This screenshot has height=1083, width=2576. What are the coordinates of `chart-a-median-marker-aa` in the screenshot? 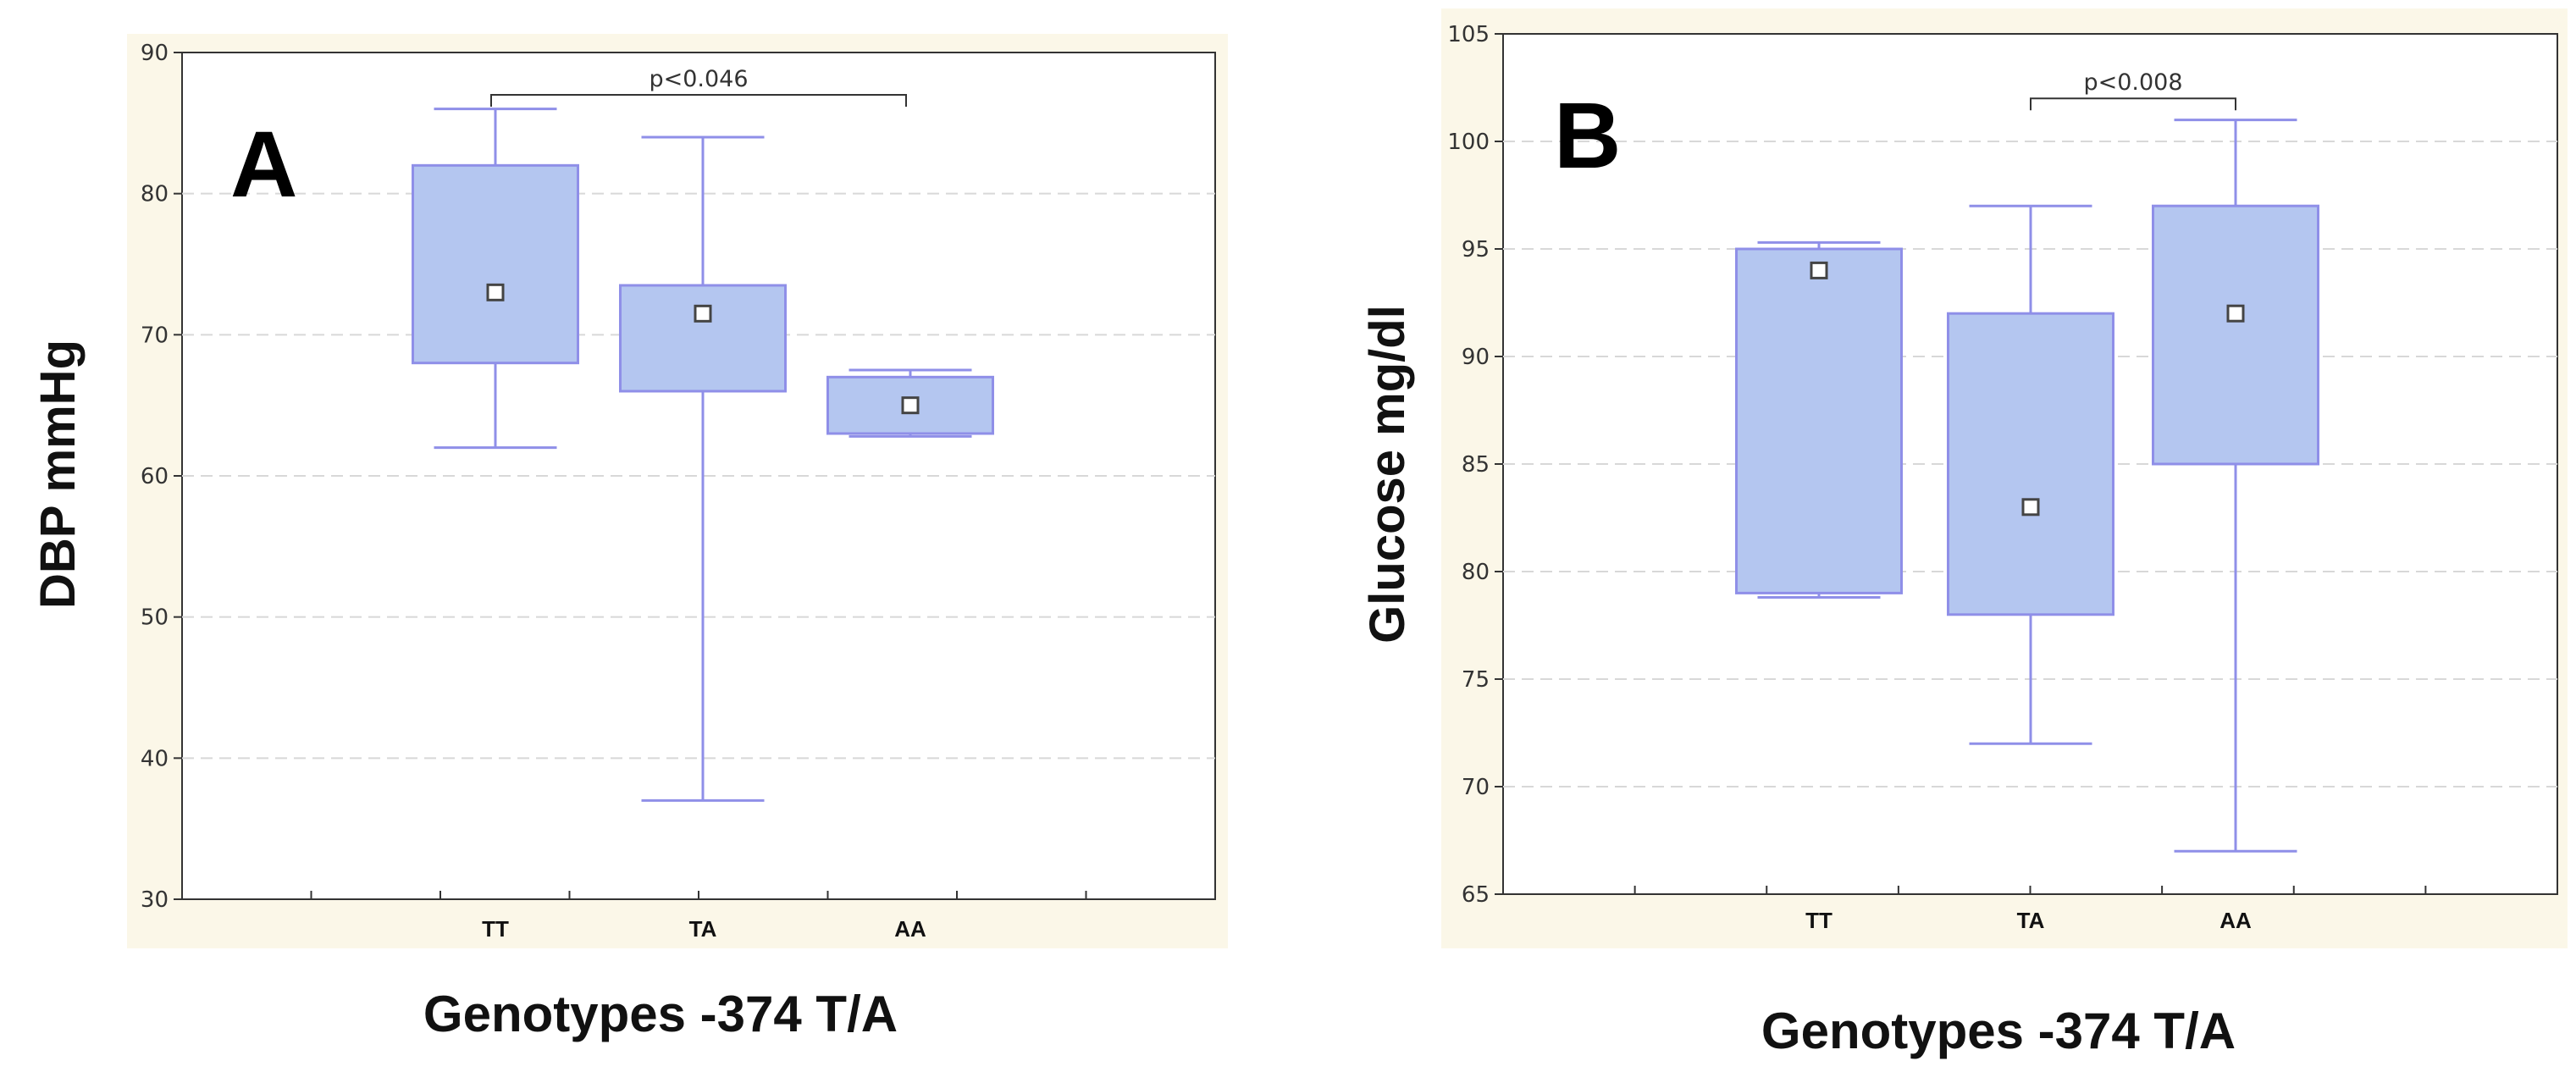 It's located at (911, 405).